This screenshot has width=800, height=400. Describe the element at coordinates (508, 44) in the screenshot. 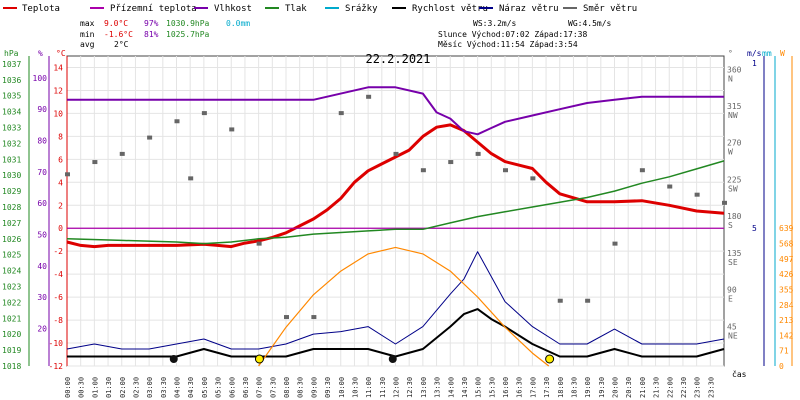

I see `stat-moon: Měsíc Východ:11:54 Západ:3:54` at that location.